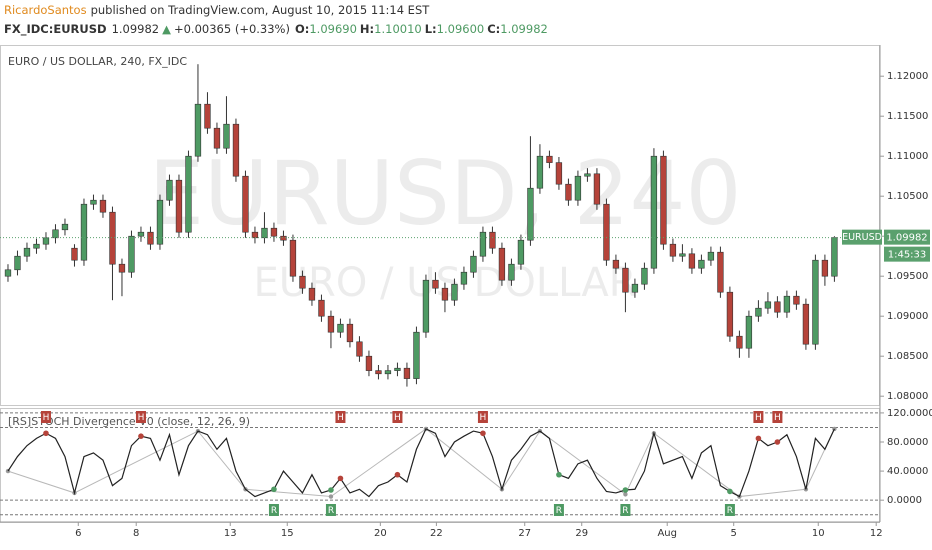  Describe the element at coordinates (734, 533) in the screenshot. I see `x-tick-label: 5` at that location.